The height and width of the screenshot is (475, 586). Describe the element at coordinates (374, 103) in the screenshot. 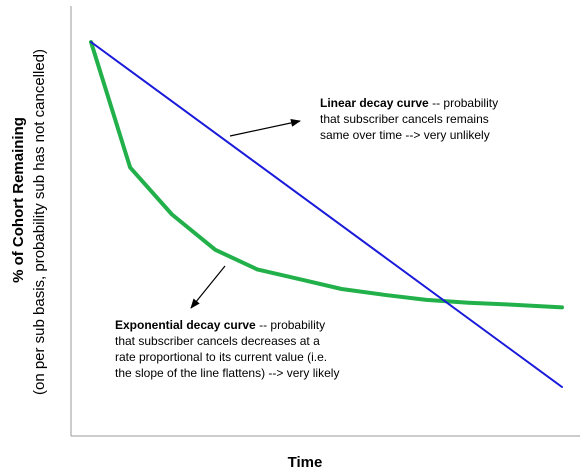

I see `linear-annotation-title: Linear decay curve` at that location.